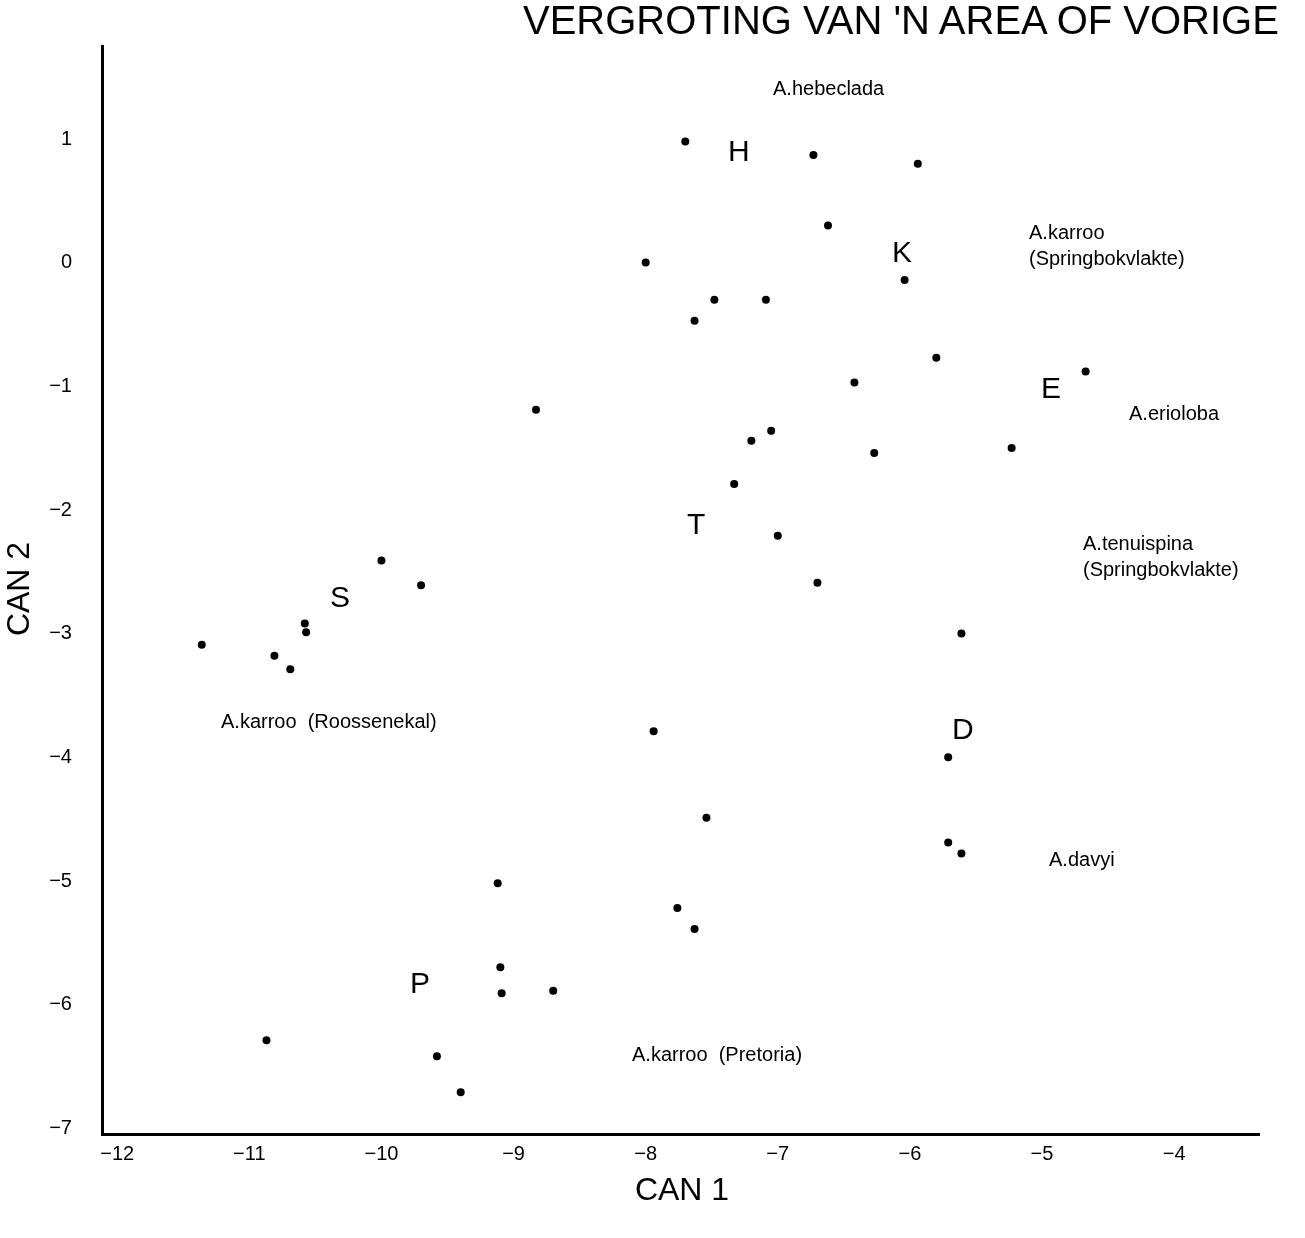 The image size is (1305, 1238). What do you see at coordinates (1174, 1153) in the screenshot?
I see `x-tick-label: −4` at bounding box center [1174, 1153].